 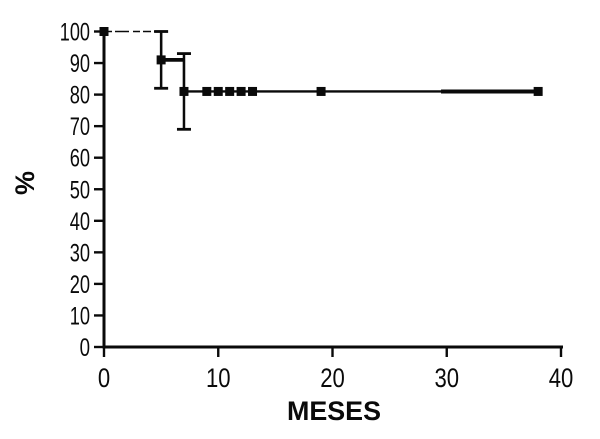 What do you see at coordinates (80, 316) in the screenshot?
I see `y-tick-label: 10` at bounding box center [80, 316].